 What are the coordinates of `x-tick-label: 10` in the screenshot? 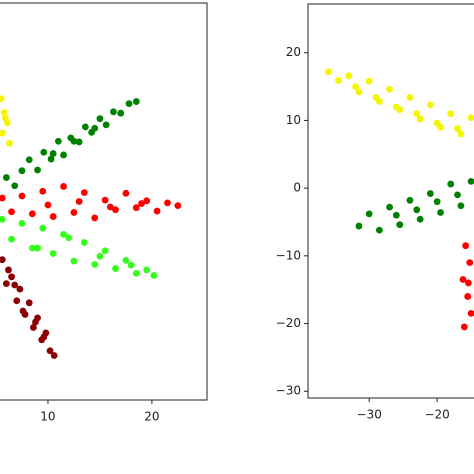 It's located at (47, 417).